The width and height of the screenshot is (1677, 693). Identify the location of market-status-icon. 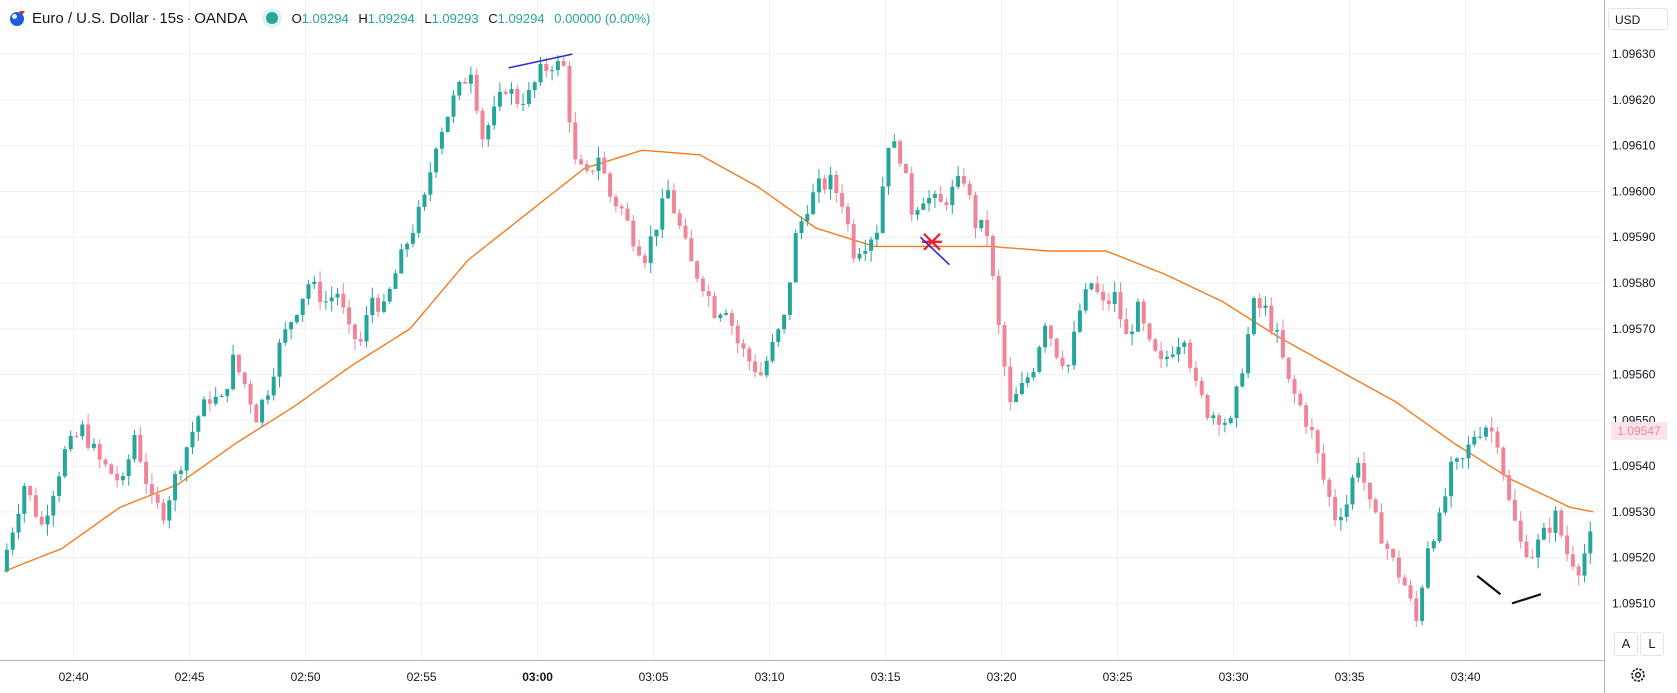
(271, 18).